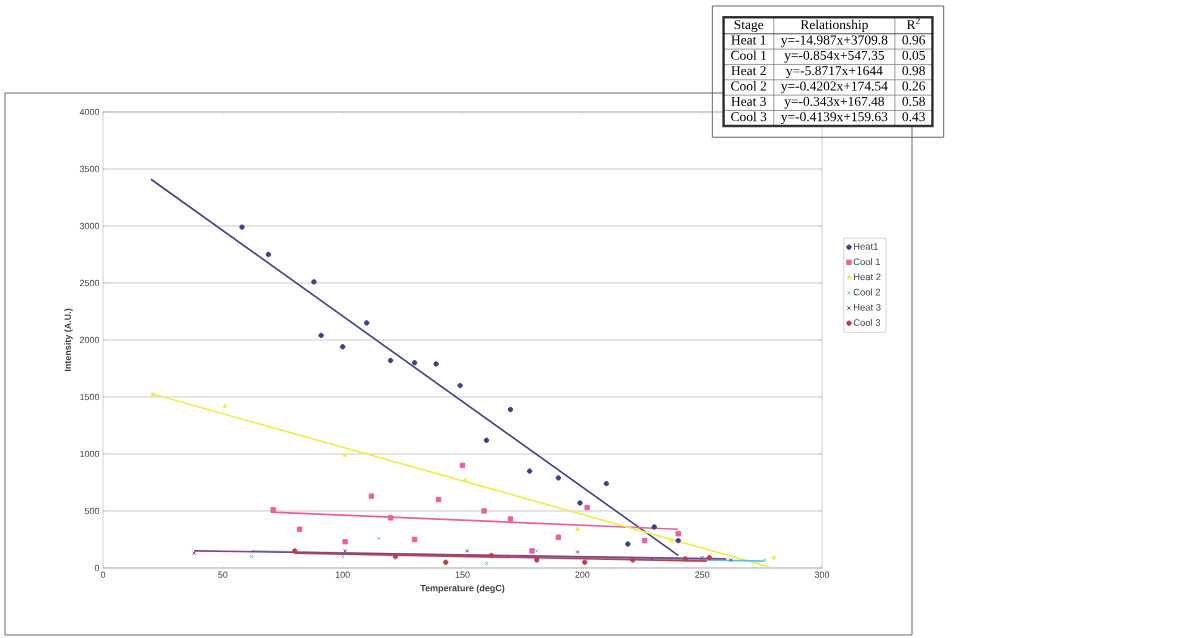 Image resolution: width=1189 pixels, height=638 pixels. What do you see at coordinates (914, 86) in the screenshot?
I see `text: 0.26` at bounding box center [914, 86].